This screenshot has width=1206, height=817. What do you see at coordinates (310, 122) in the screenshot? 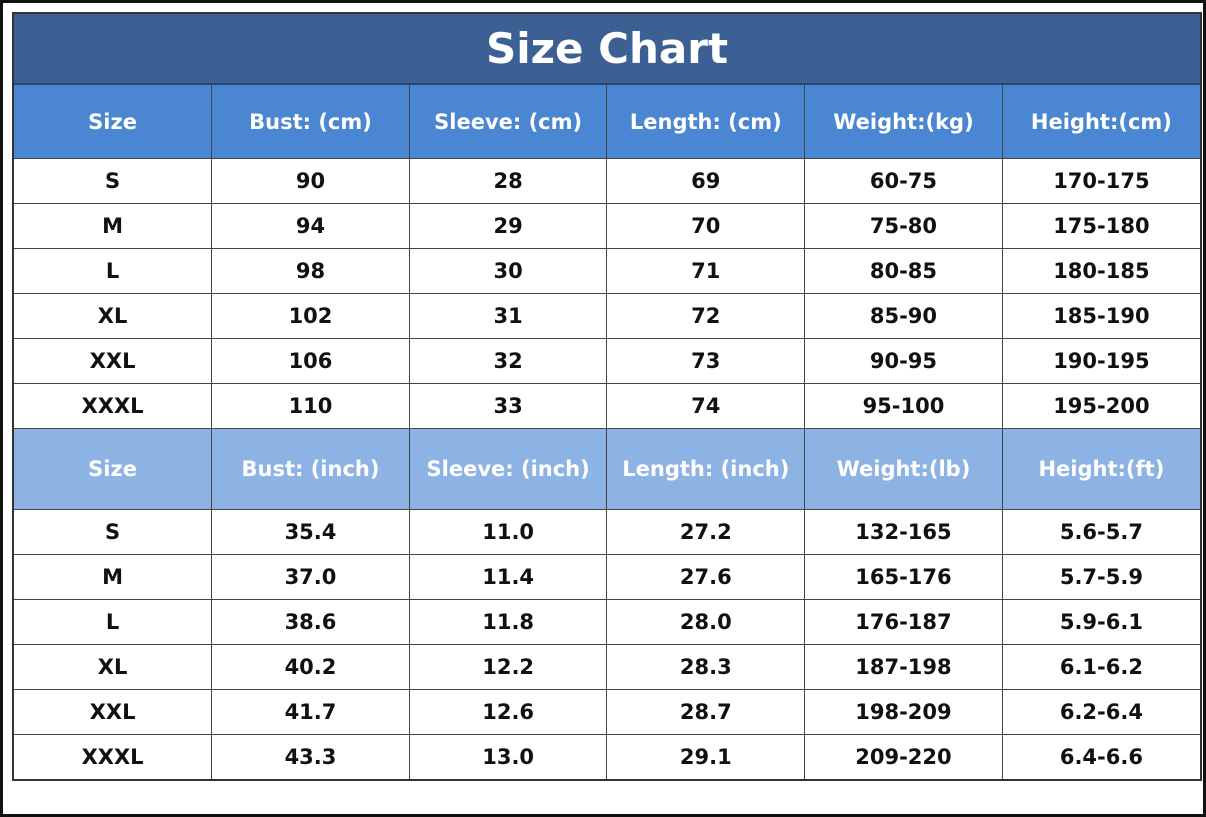
I see `header-cell: Bust: (cm)` at bounding box center [310, 122].